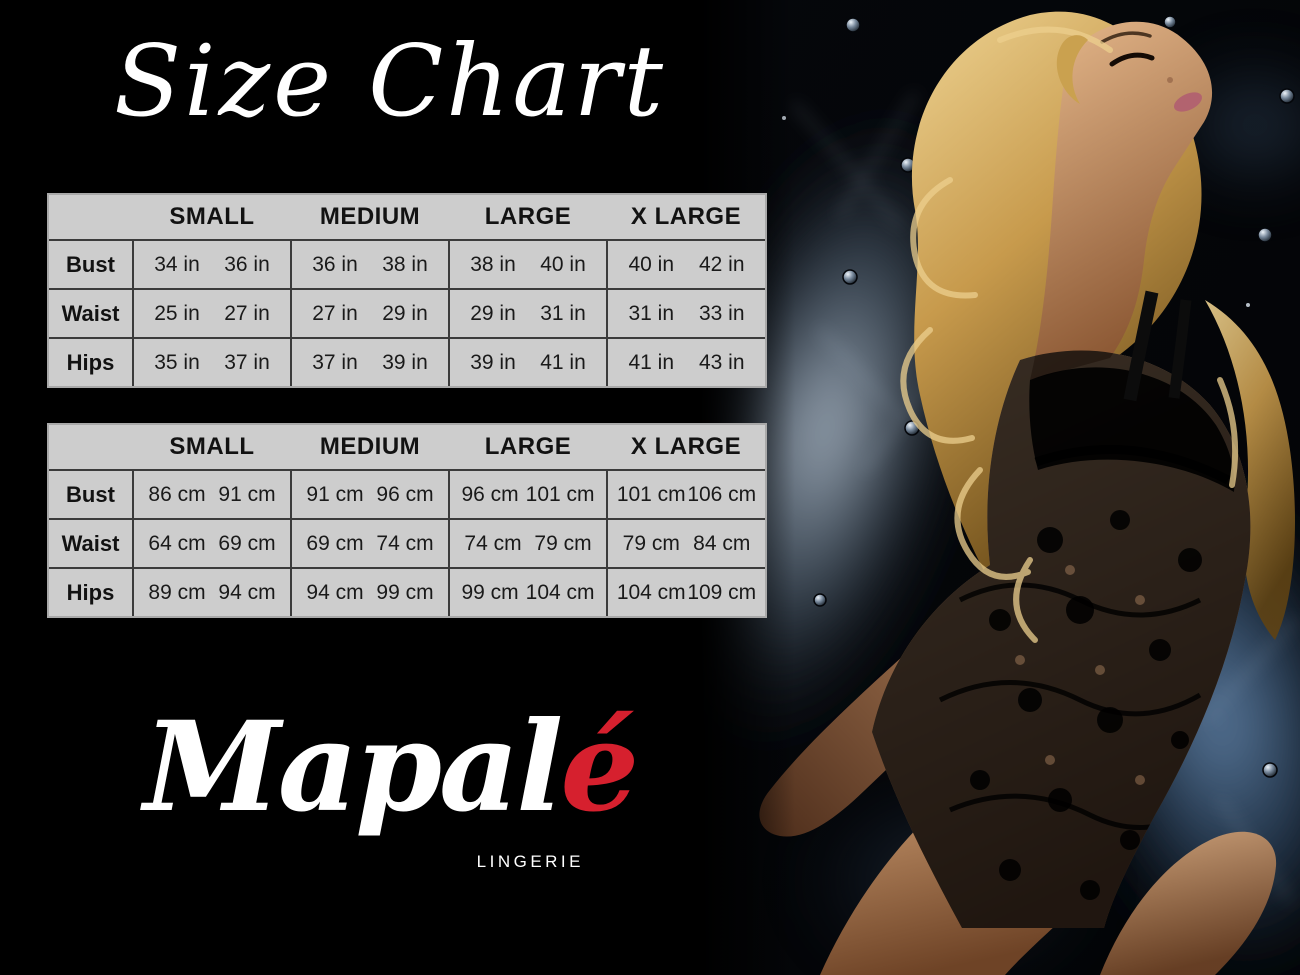 The height and width of the screenshot is (975, 1300). I want to click on size-value: 35 in, so click(177, 362).